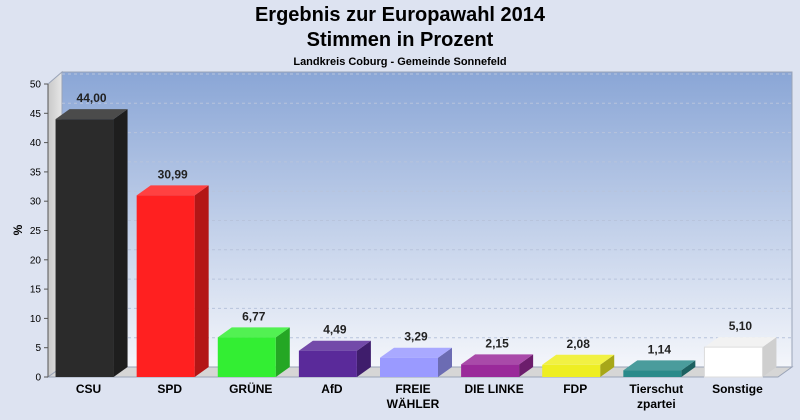  What do you see at coordinates (416, 337) in the screenshot?
I see `value-label: 3,29` at bounding box center [416, 337].